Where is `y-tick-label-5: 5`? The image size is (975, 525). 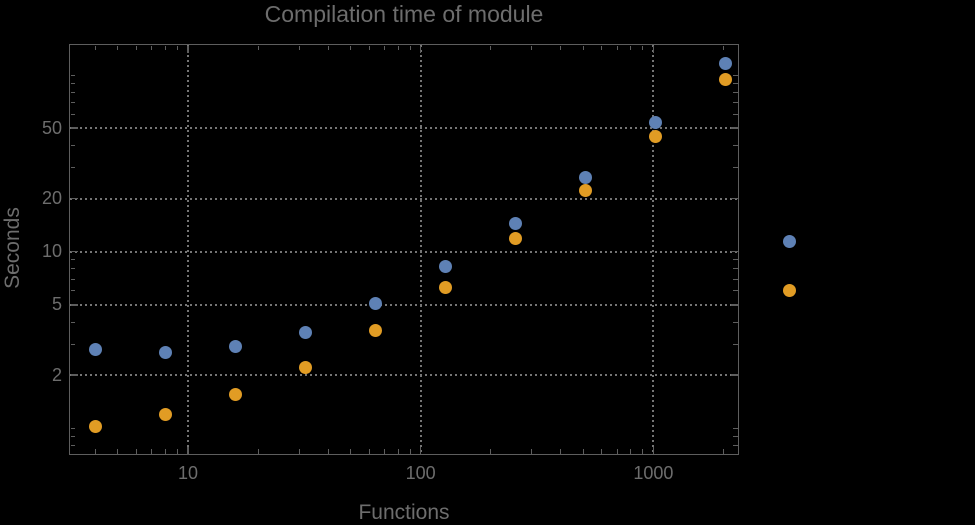
y-tick-label-5: 5 is located at coordinates (56, 304).